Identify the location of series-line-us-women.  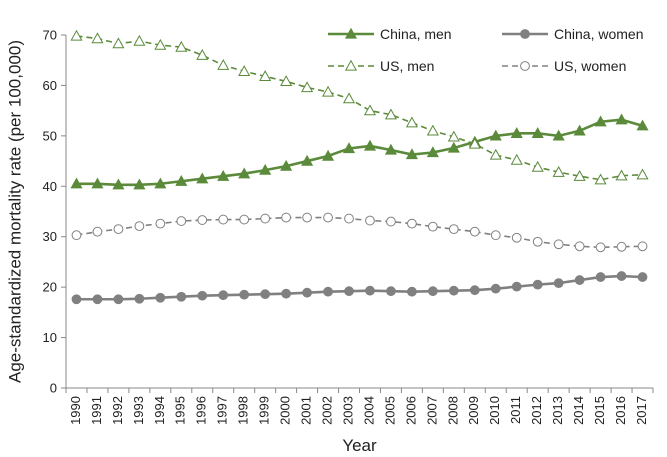
(359, 232).